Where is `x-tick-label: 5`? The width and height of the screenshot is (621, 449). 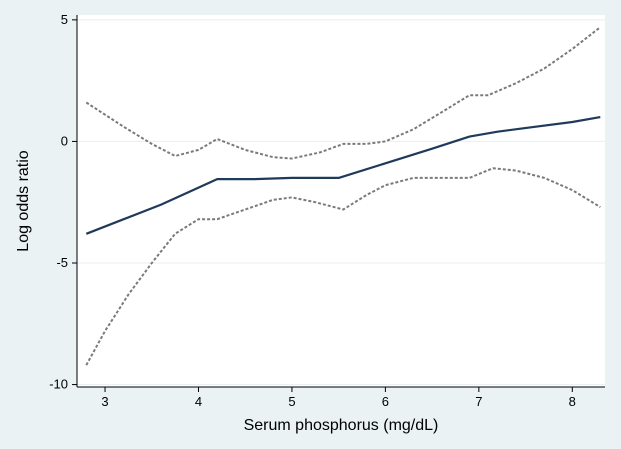 x-tick-label: 5 is located at coordinates (291, 401).